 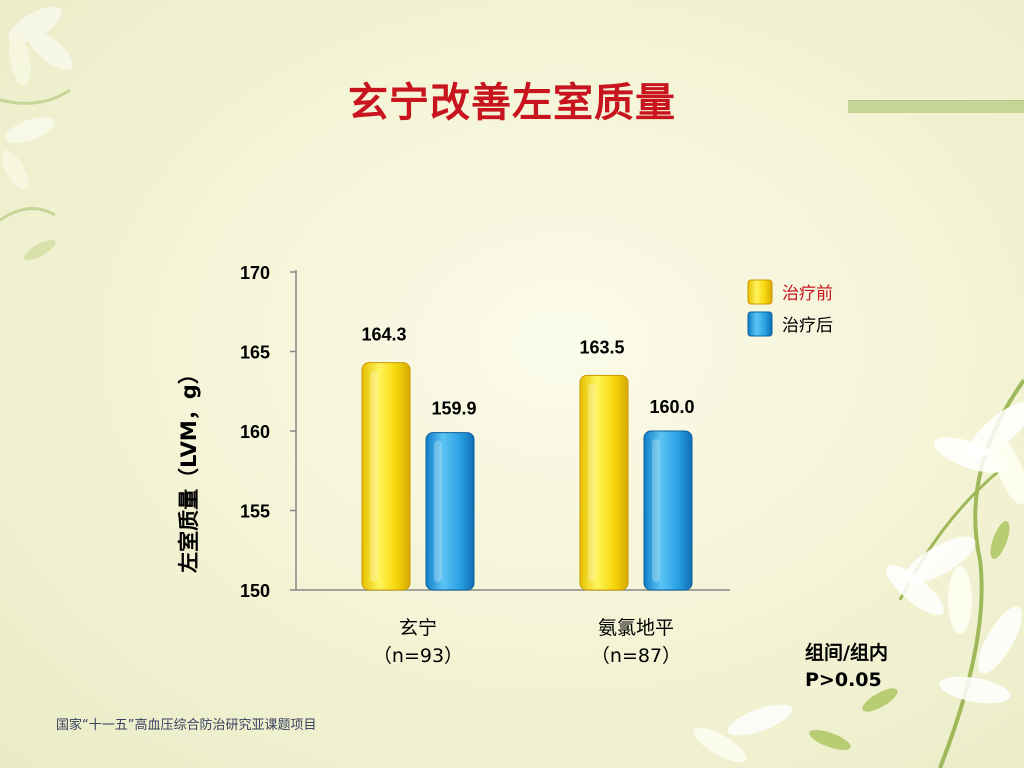 I want to click on x-category-label: 玄宁, so click(x=418, y=628).